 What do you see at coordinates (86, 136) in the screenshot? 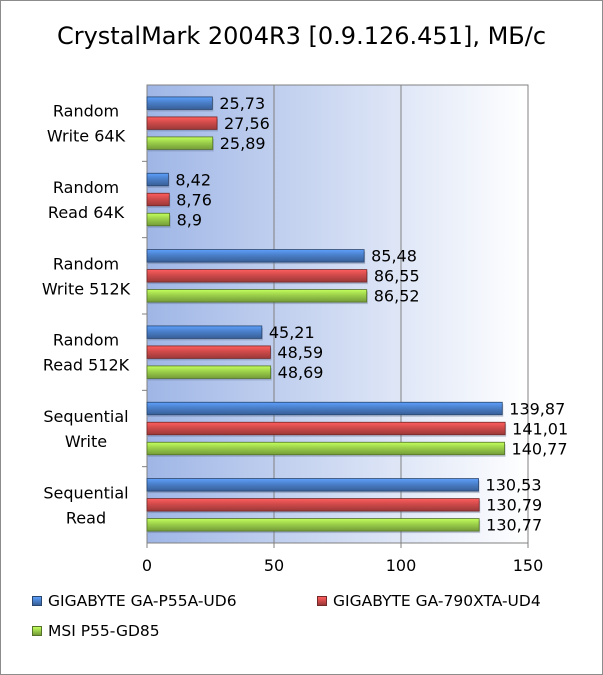
I see `category-label-line: Write 64K` at bounding box center [86, 136].